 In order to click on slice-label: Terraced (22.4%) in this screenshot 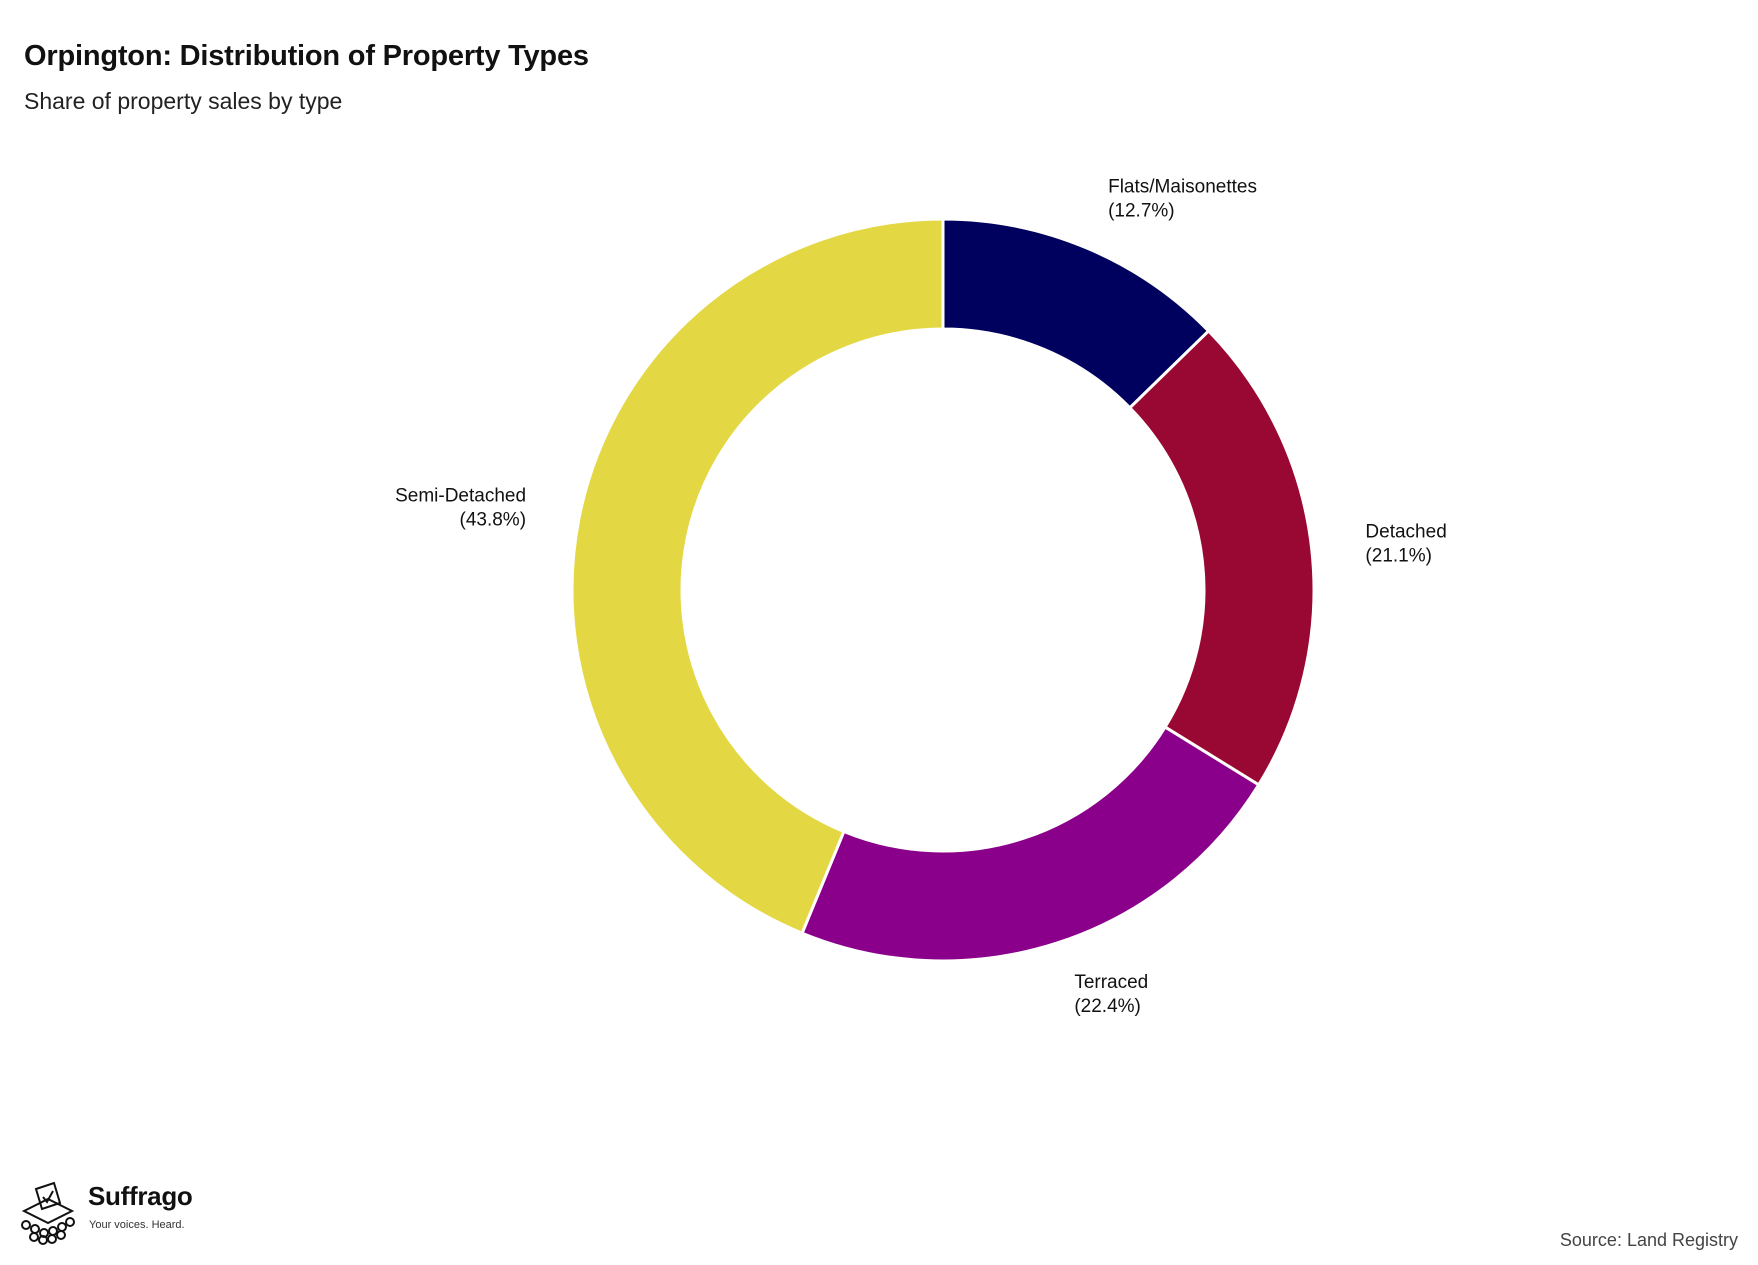, I will do `click(1111, 994)`.